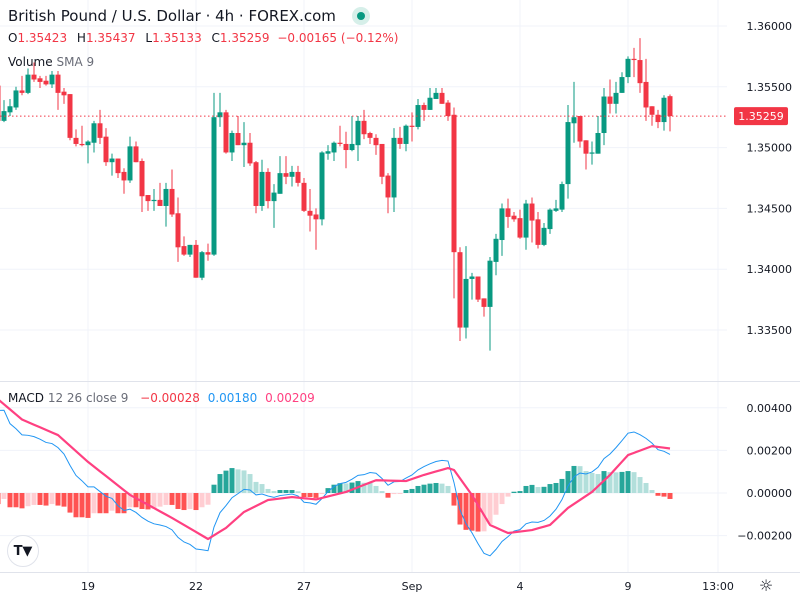  I want to click on gear-icon: ☼, so click(766, 585).